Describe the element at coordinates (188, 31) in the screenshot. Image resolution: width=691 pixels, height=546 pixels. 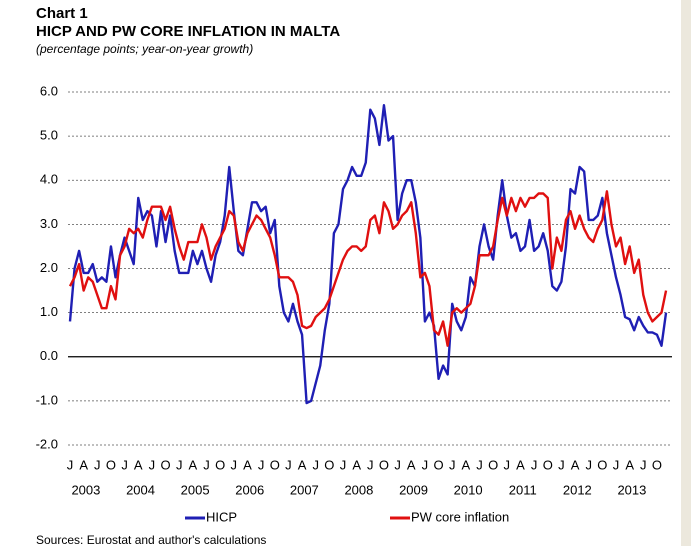
I see `chart-title: HICP AND PW CORE INFLATION IN MALTA` at that location.